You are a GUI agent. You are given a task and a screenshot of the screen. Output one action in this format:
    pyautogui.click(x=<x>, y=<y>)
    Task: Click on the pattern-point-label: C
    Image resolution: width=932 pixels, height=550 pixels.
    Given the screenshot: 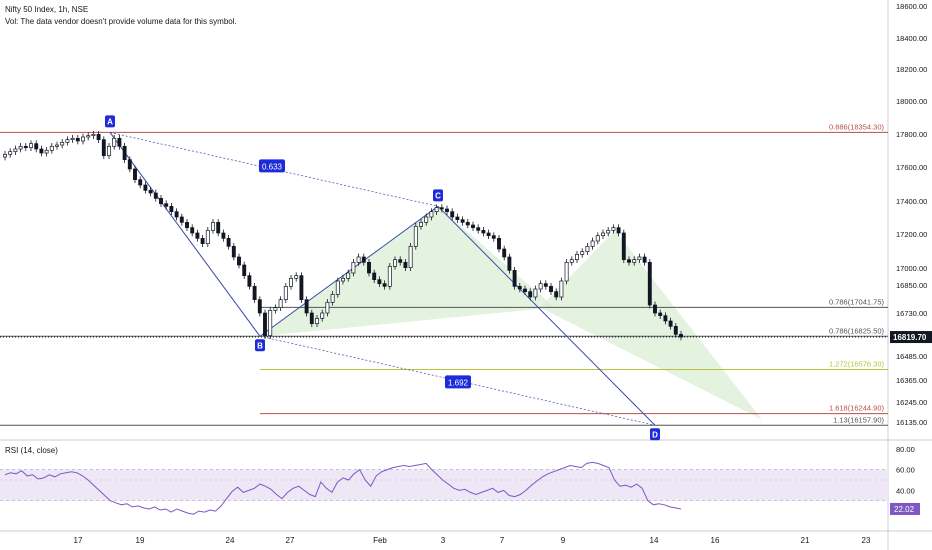 What is the action you would take?
    pyautogui.click(x=438, y=195)
    